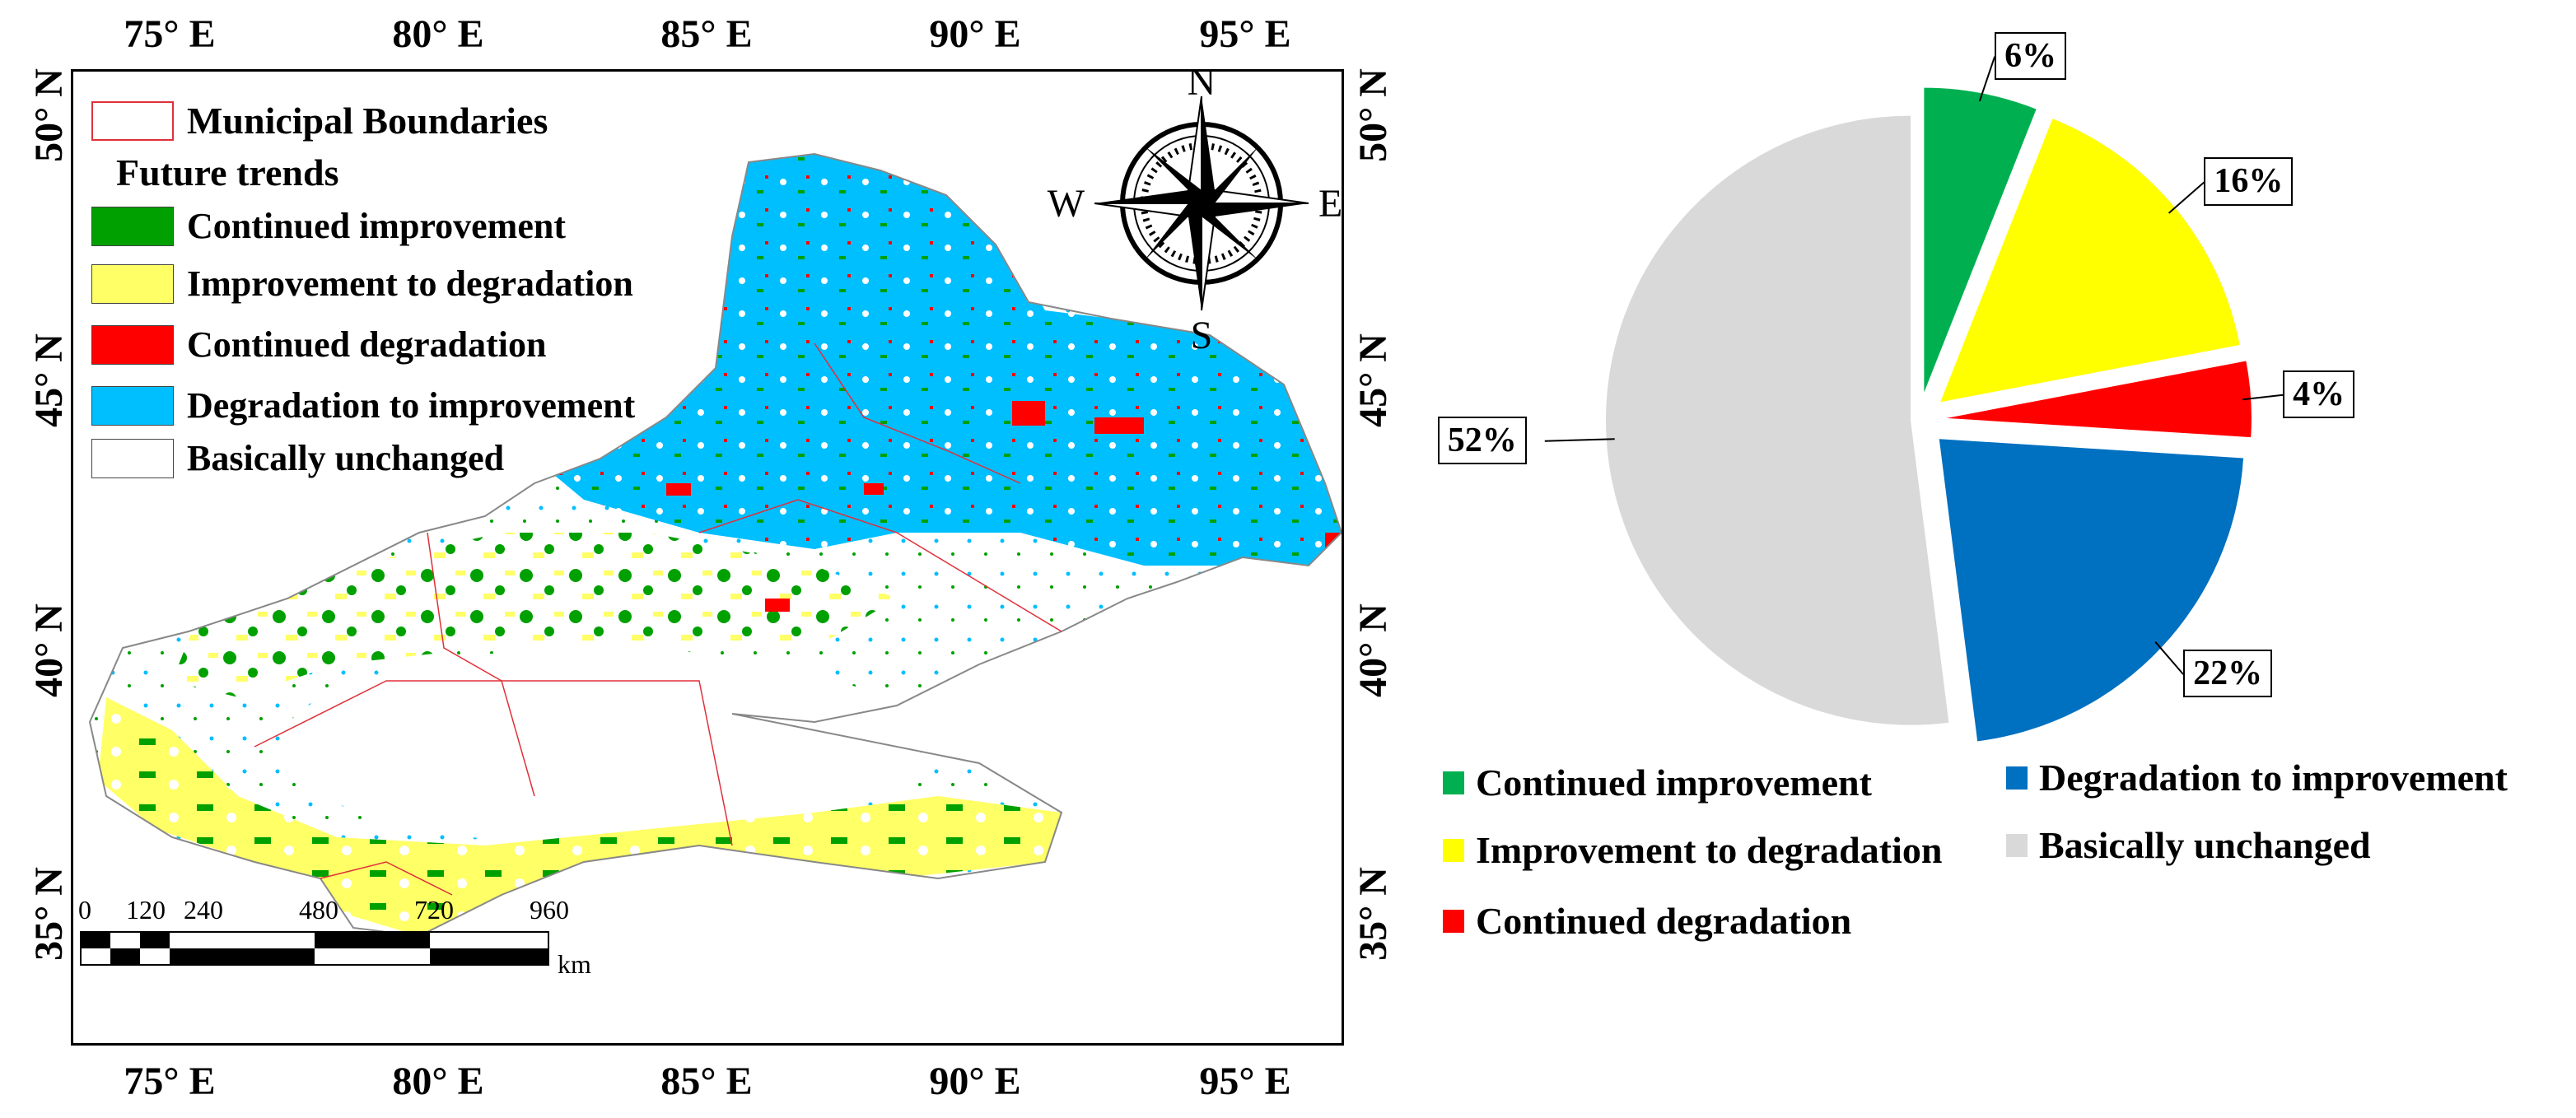 The image size is (2576, 1118). Describe the element at coordinates (1777, 420) in the screenshot. I see `pie-slice-basically-unchanged` at that location.